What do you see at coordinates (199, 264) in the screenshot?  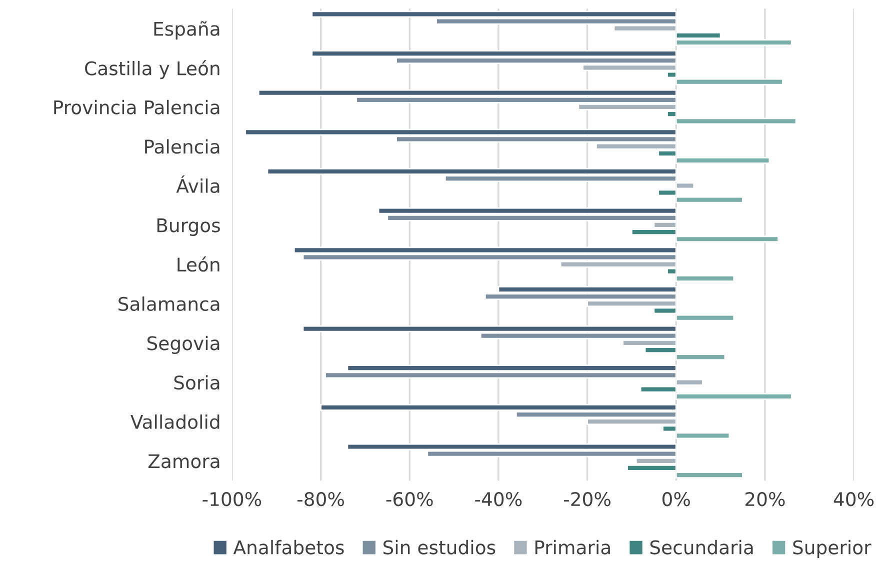 I see `y-tick-label: León` at bounding box center [199, 264].